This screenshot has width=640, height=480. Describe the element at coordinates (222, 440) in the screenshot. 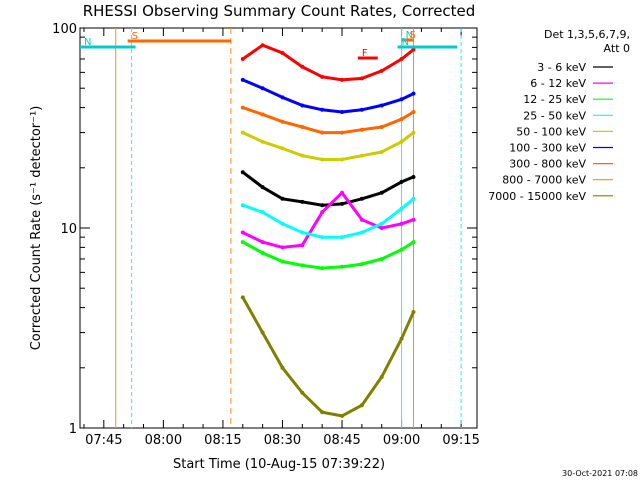

I see `x-tick-label-08-15: 08:15` at that location.